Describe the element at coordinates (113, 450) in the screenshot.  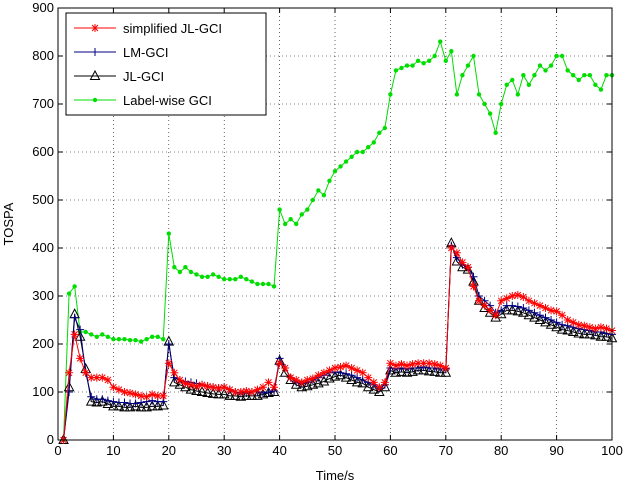
I see `x-tick-label: 10` at that location.